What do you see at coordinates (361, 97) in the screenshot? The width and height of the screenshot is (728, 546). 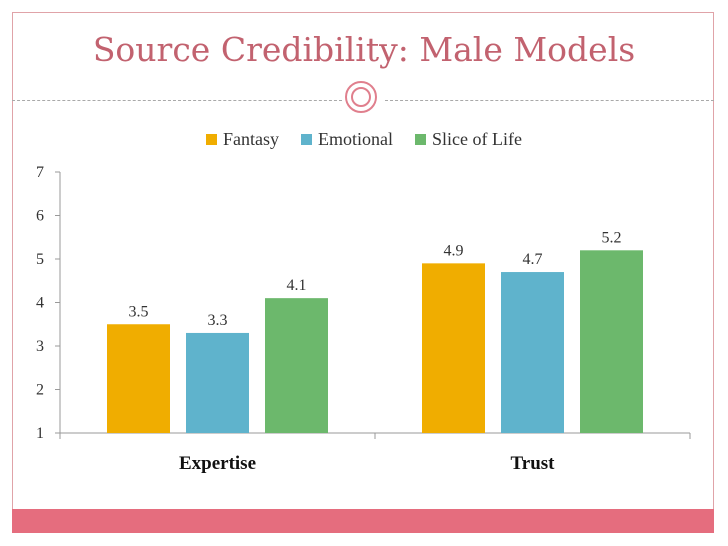 I see `circle-ornament-icon` at bounding box center [361, 97].